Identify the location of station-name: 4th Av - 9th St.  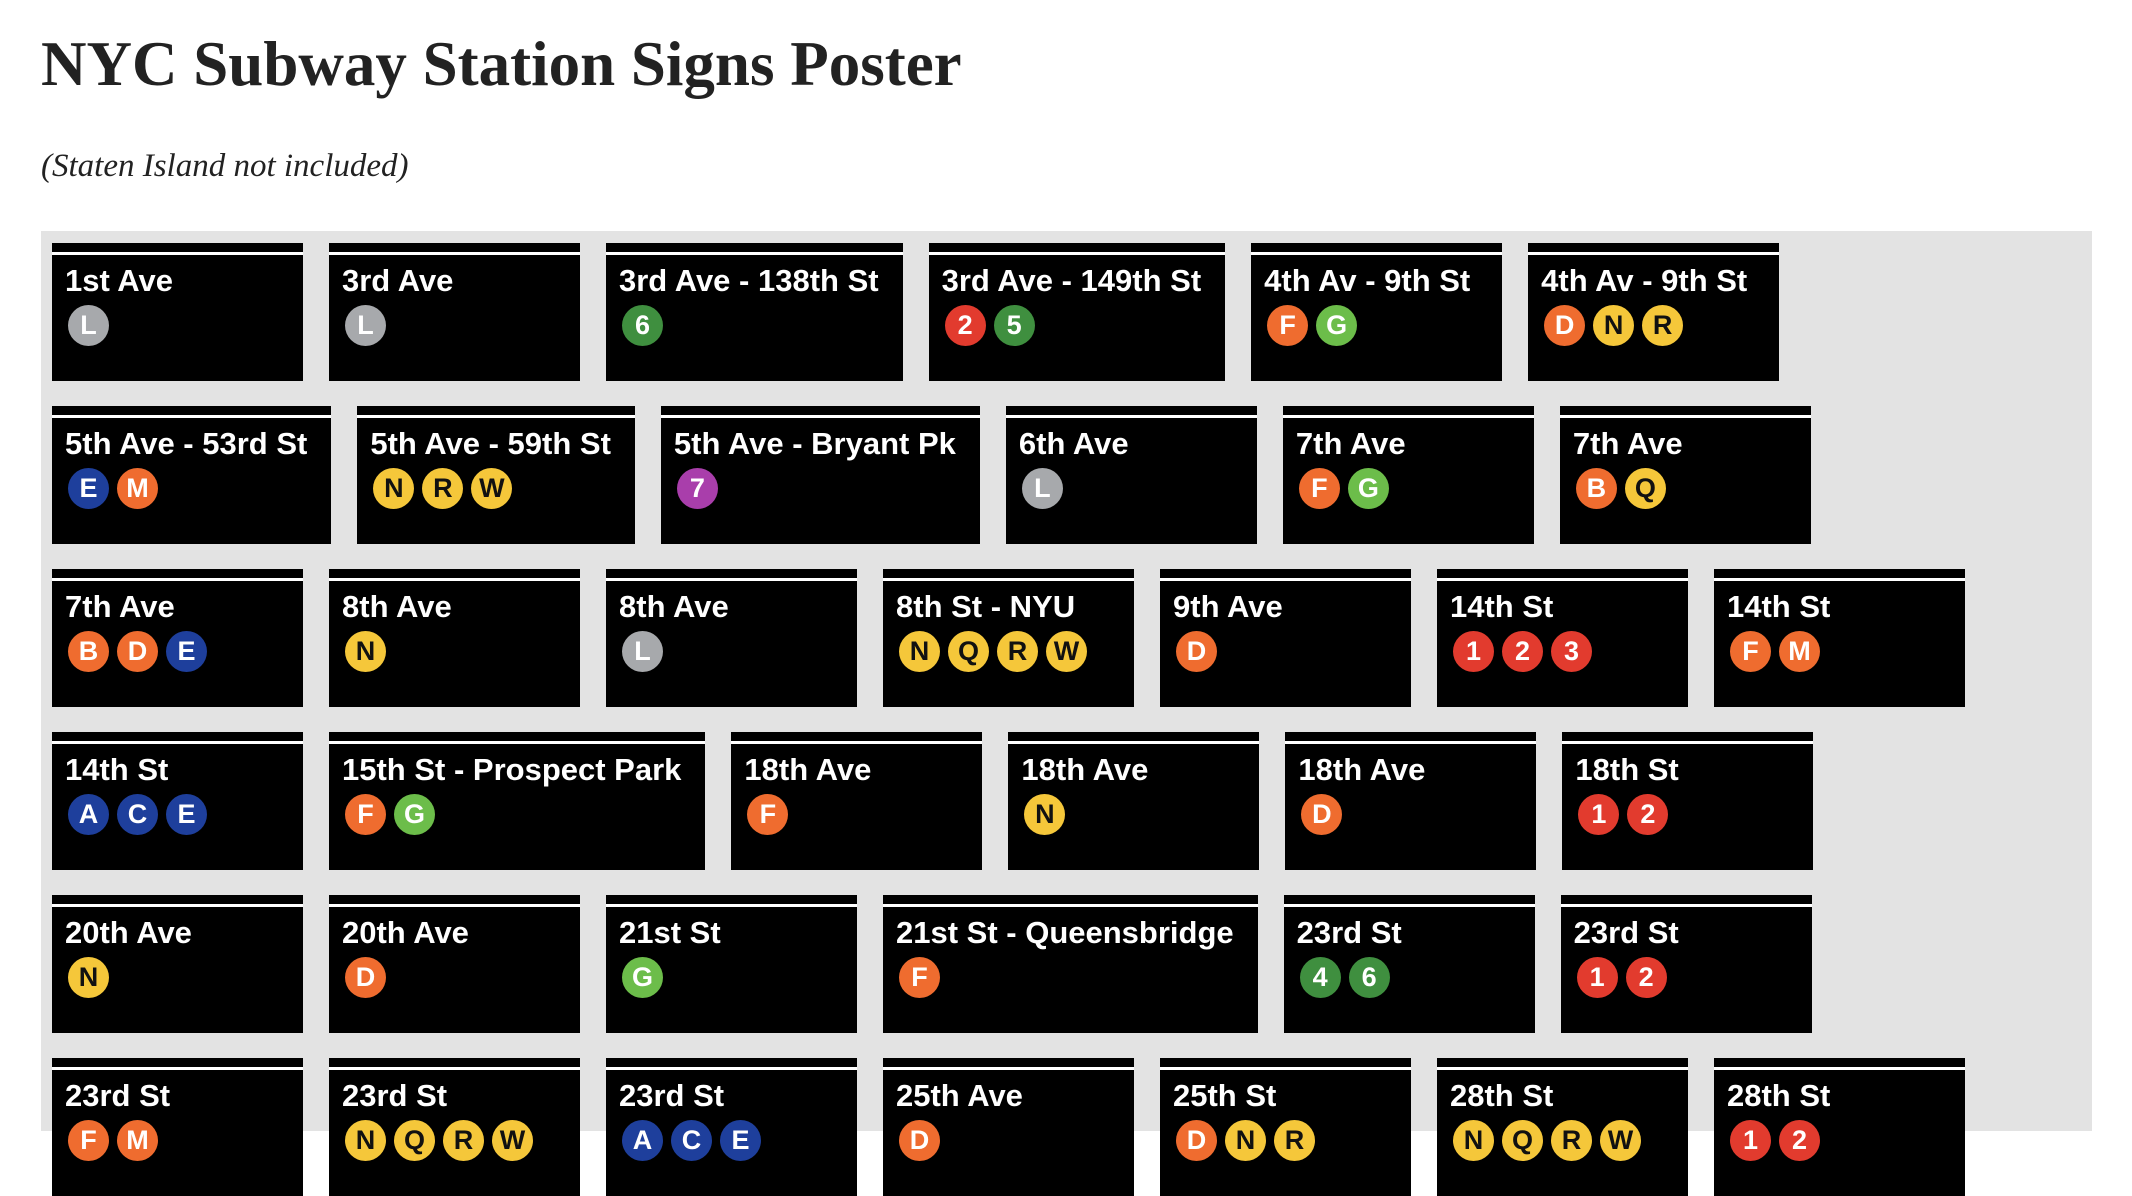
(1367, 280).